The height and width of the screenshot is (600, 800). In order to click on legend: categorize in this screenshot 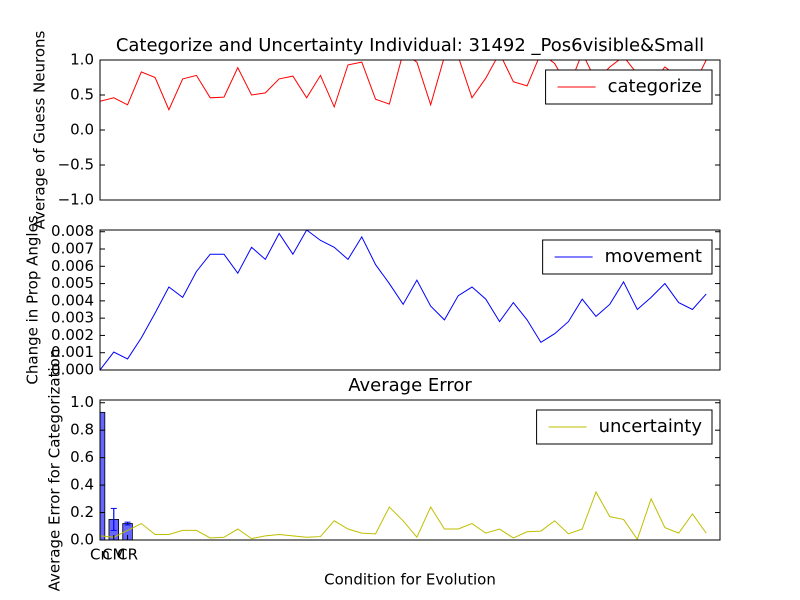, I will do `click(629, 87)`.